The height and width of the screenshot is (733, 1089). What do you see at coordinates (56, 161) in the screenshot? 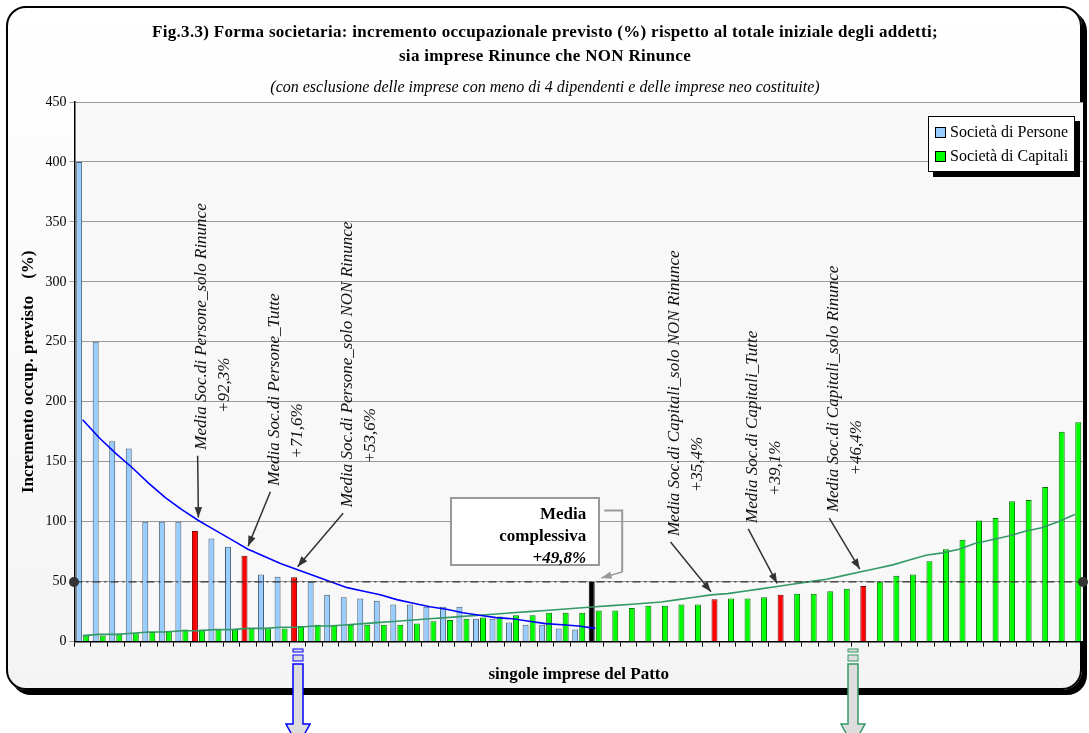
I see `y-tick-label: 400` at bounding box center [56, 161].